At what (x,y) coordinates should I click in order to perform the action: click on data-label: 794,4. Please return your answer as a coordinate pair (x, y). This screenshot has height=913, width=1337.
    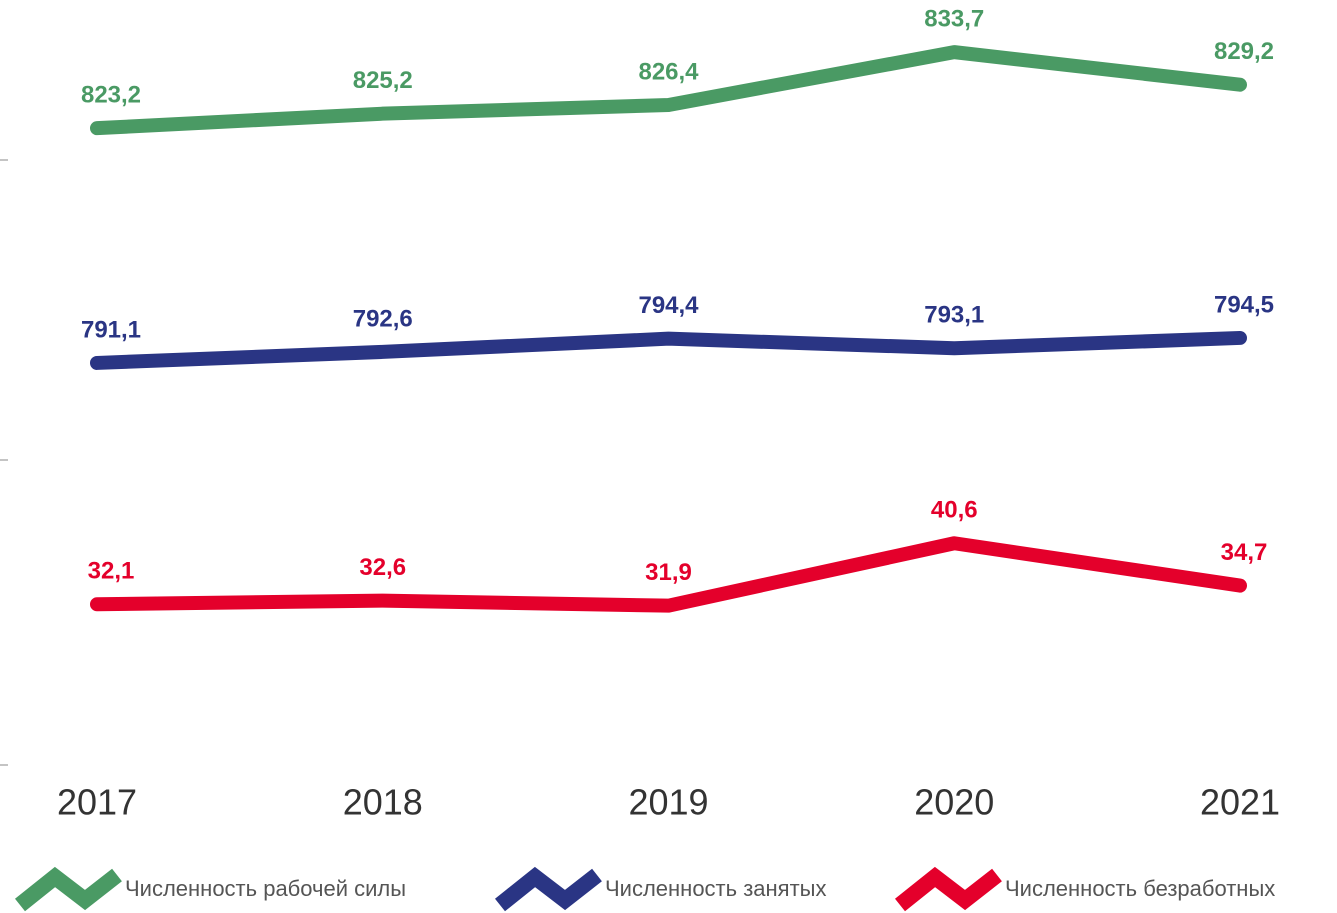
    Looking at the image, I should click on (668, 305).